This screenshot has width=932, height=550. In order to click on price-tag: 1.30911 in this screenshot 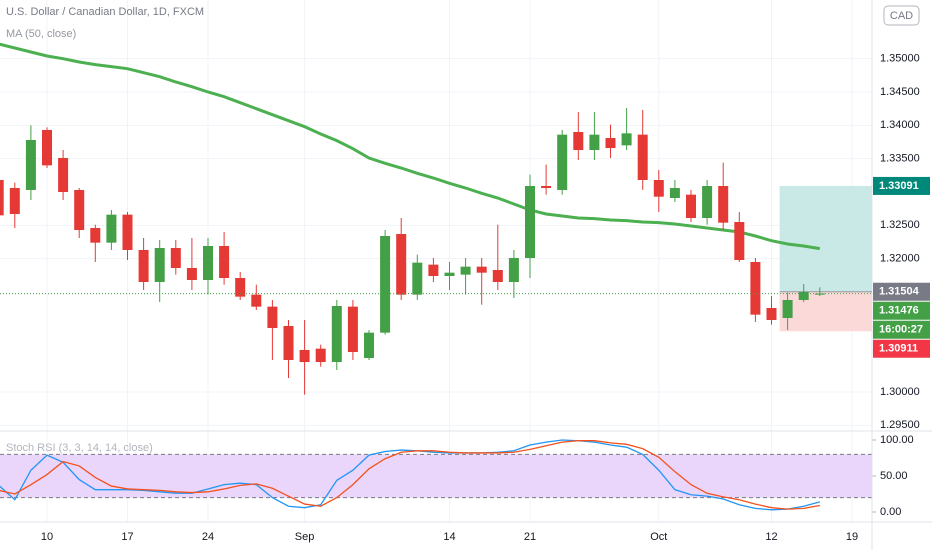, I will do `click(901, 348)`.